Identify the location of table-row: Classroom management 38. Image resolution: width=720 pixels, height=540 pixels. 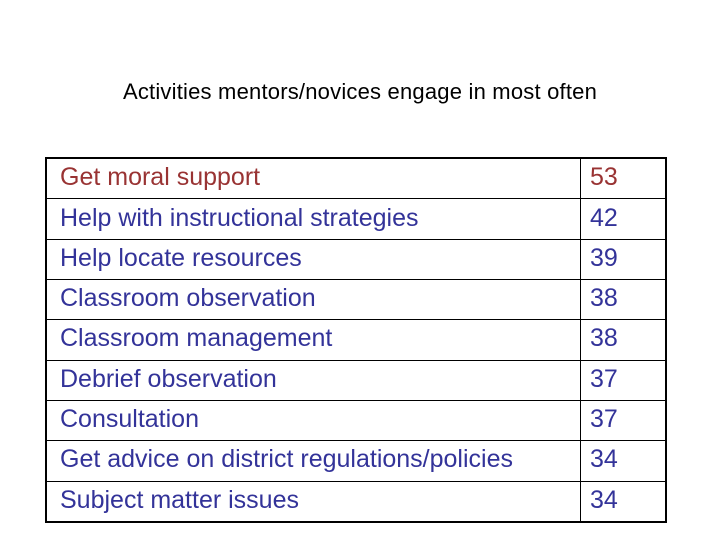
(356, 340).